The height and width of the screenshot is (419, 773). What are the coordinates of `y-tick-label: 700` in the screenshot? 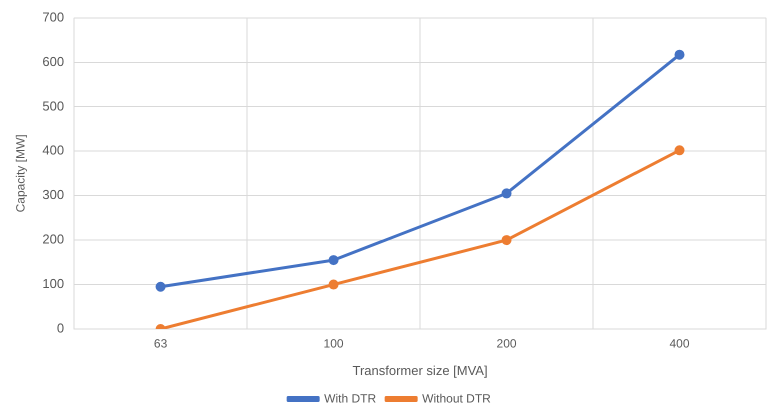 It's located at (53, 16).